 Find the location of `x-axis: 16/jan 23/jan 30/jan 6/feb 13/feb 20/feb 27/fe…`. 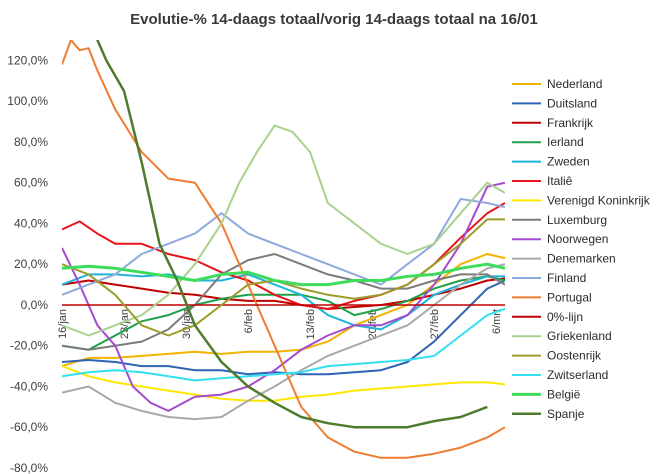

x-axis: 16/jan 23/jan 30/jan 6/feb 13/feb 20/feb 27/fe… is located at coordinates (280, 324).